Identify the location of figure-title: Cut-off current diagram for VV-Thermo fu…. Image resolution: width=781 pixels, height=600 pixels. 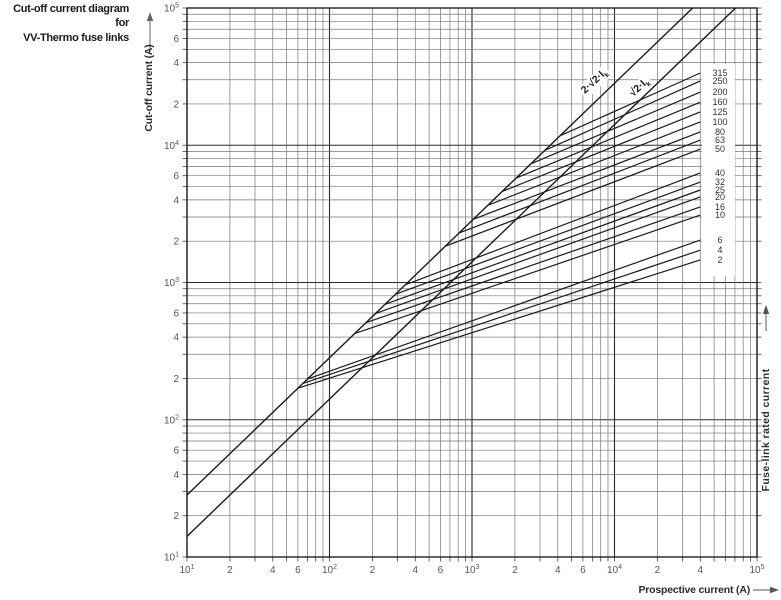
(64, 23).